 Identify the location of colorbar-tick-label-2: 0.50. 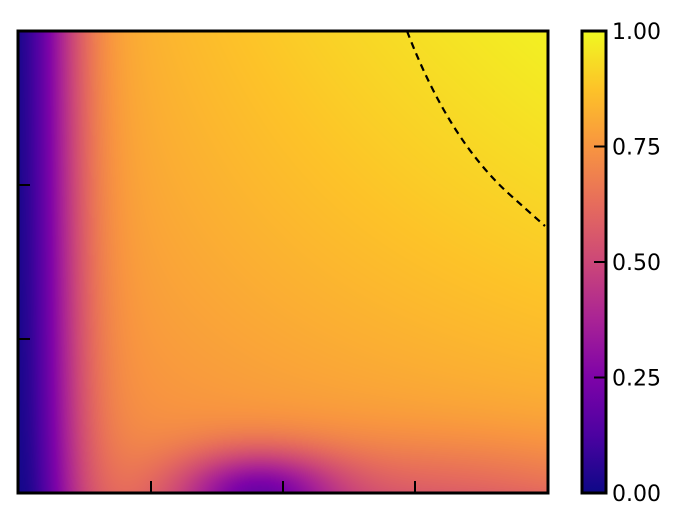
(636, 263).